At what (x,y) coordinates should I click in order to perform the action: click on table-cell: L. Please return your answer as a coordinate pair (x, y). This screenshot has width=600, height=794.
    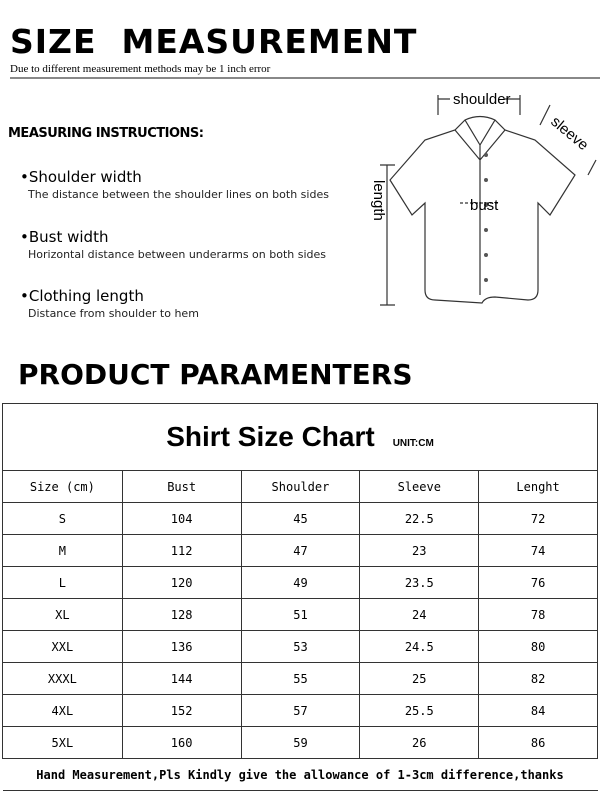
    Looking at the image, I should click on (62, 582).